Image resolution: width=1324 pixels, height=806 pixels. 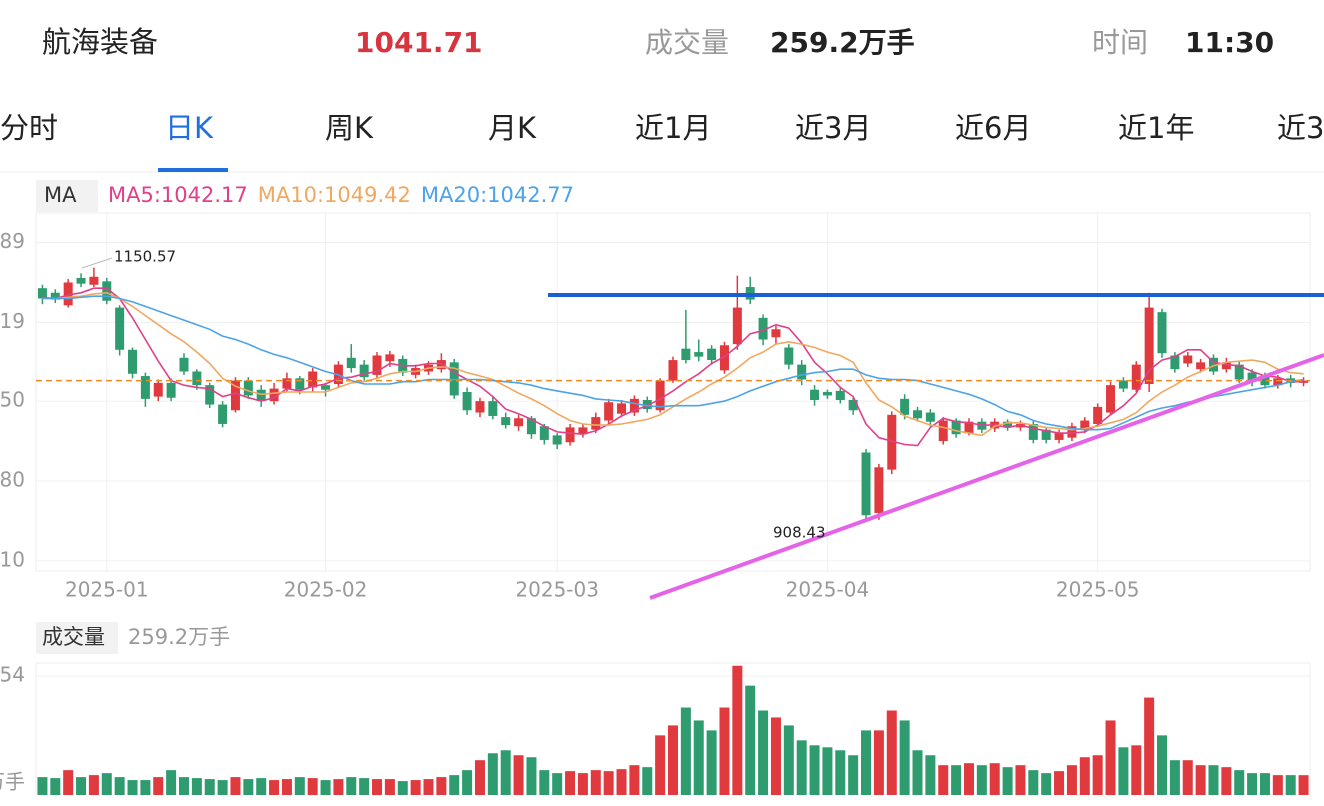 I want to click on volume-label: 成交量, so click(x=687, y=42).